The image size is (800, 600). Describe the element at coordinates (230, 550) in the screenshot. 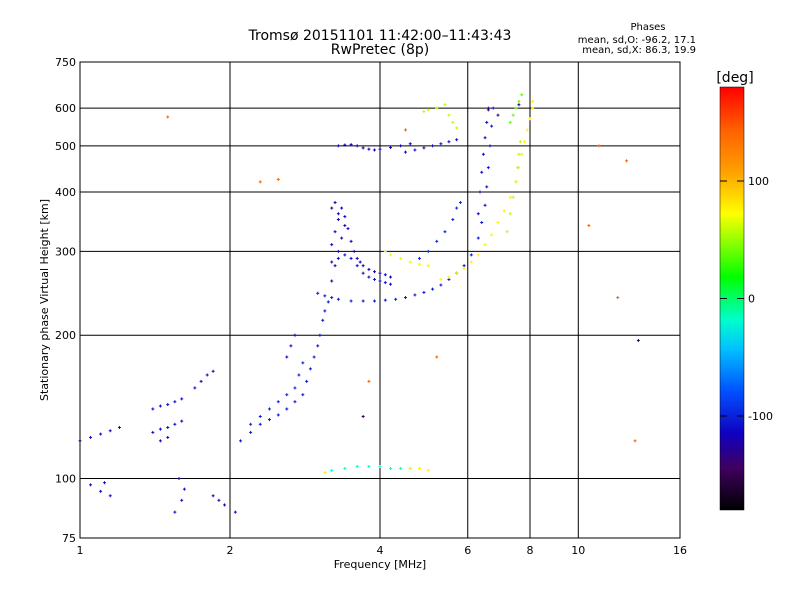

I see `x-tick-label: 2` at that location.